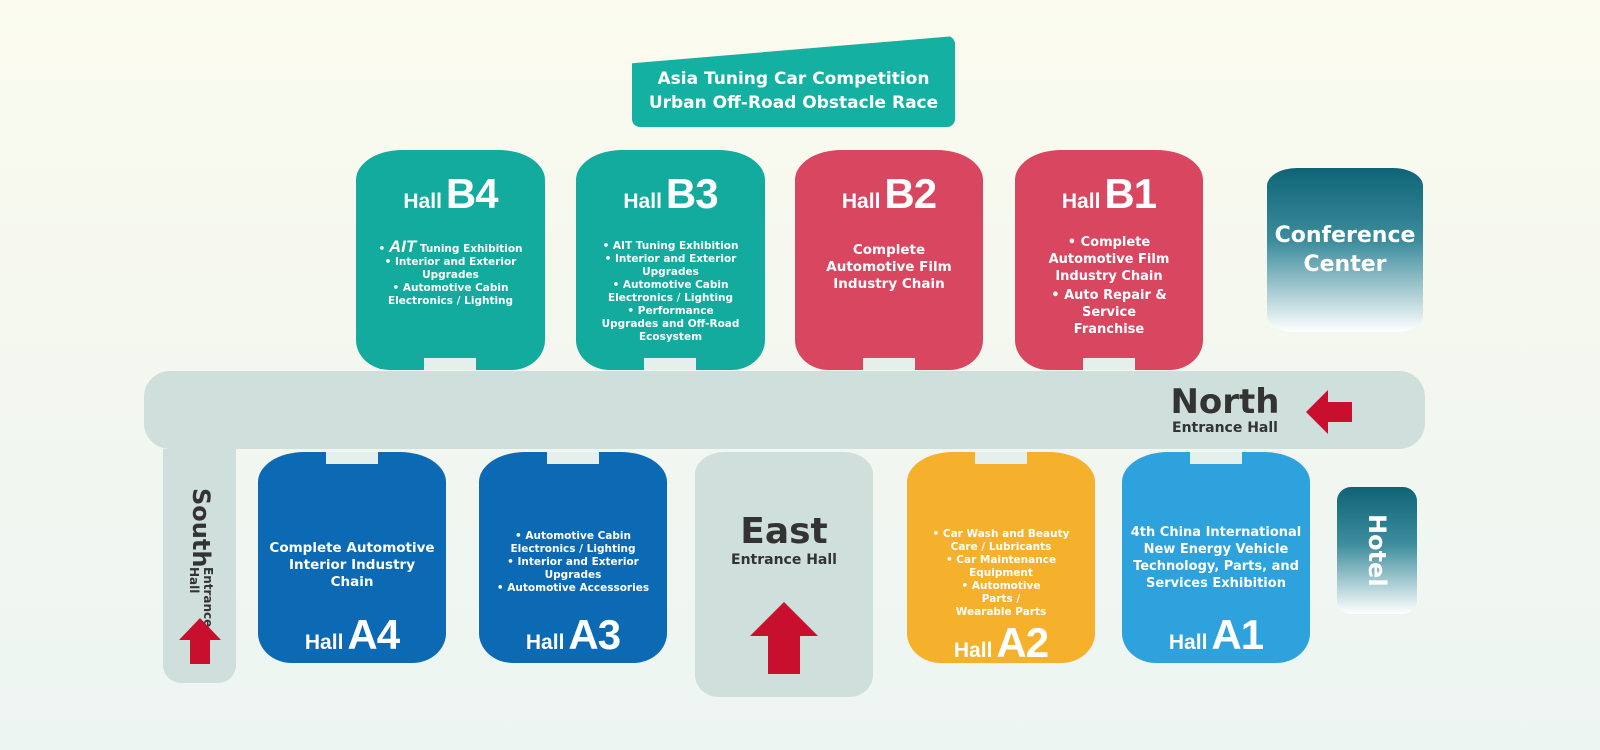 The height and width of the screenshot is (750, 1600). I want to click on east-sub: Entrance Hall, so click(784, 560).